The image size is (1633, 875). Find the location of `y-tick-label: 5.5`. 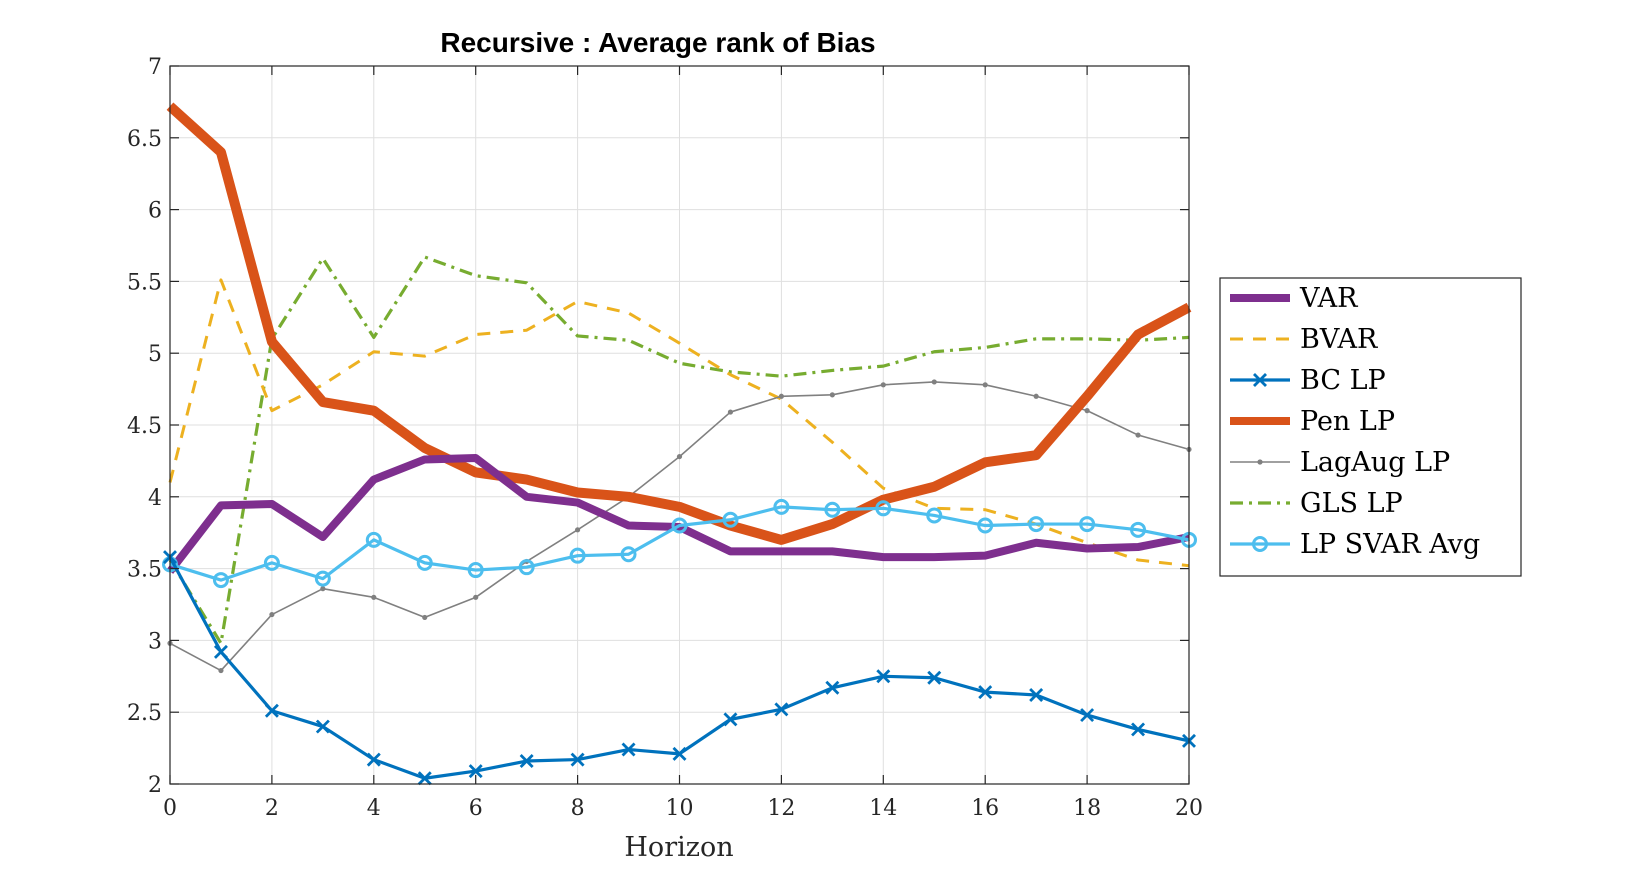

y-tick-label: 5.5 is located at coordinates (144, 282).